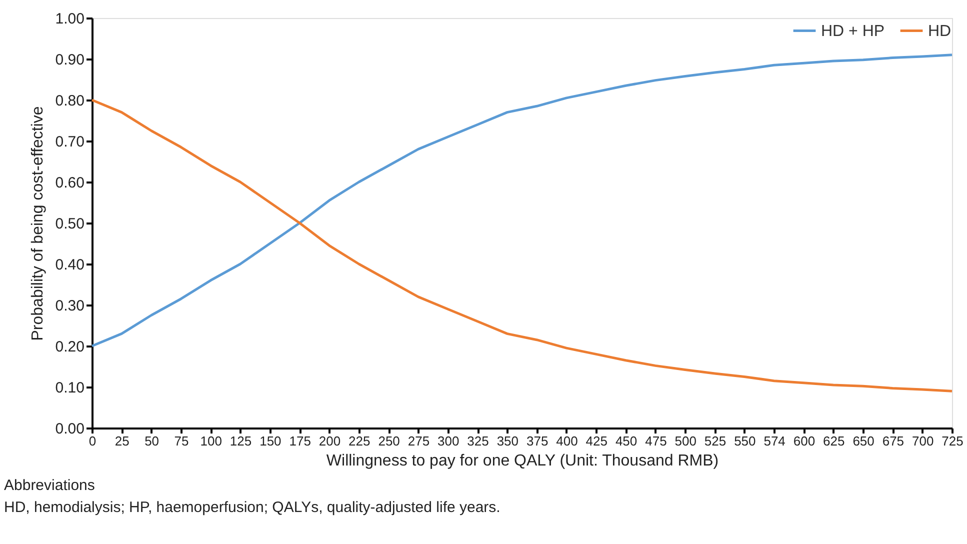 This screenshot has height=544, width=967. What do you see at coordinates (69, 60) in the screenshot?
I see `y-tick-label: 0.90` at bounding box center [69, 60].